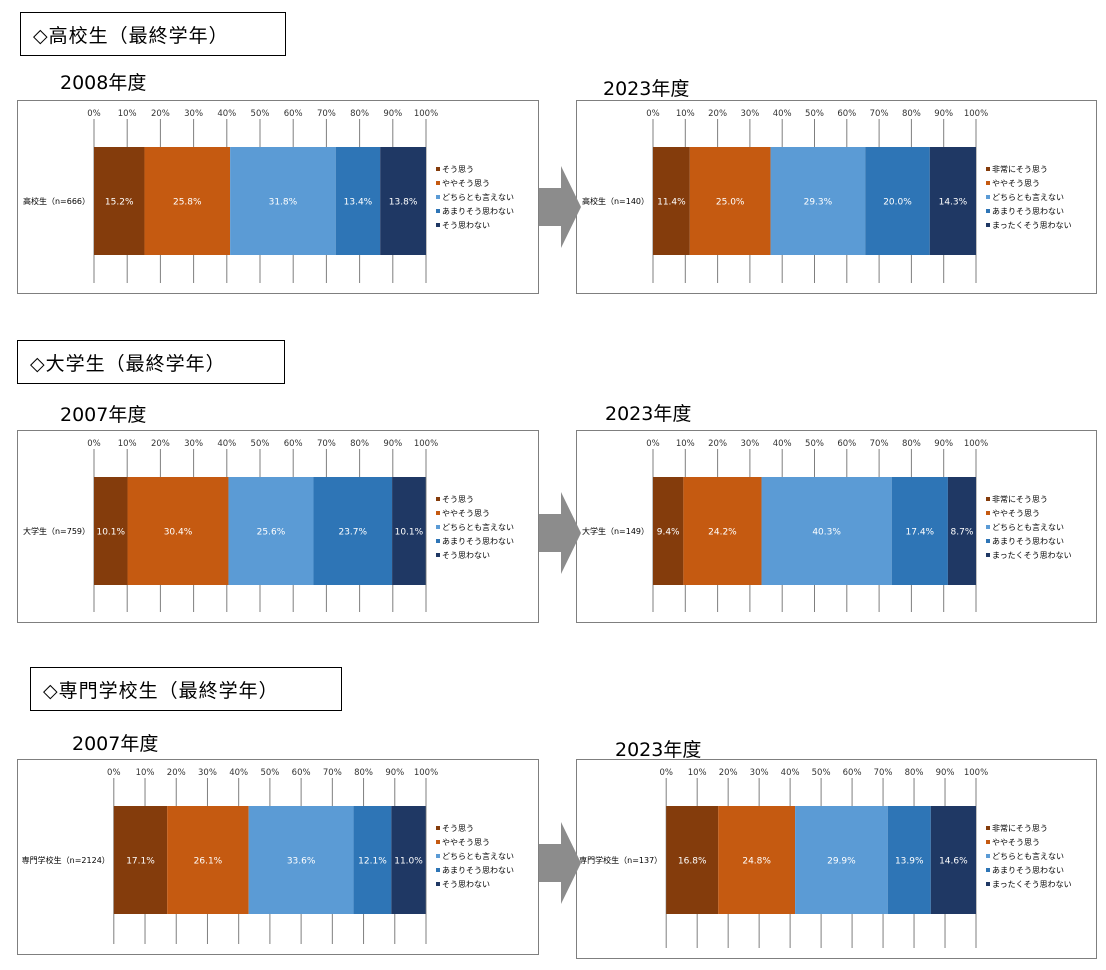 Image resolution: width=1106 pixels, height=970 pixels. I want to click on data-label: 40.3%, so click(826, 533).